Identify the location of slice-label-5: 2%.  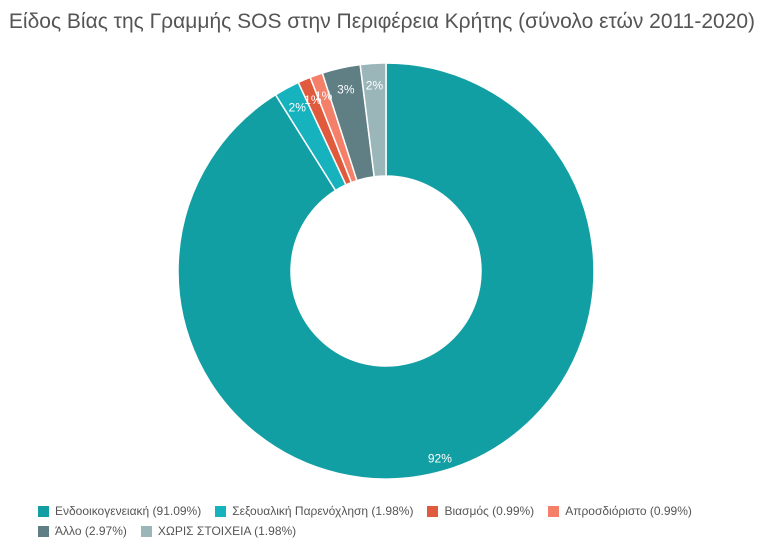
(375, 85).